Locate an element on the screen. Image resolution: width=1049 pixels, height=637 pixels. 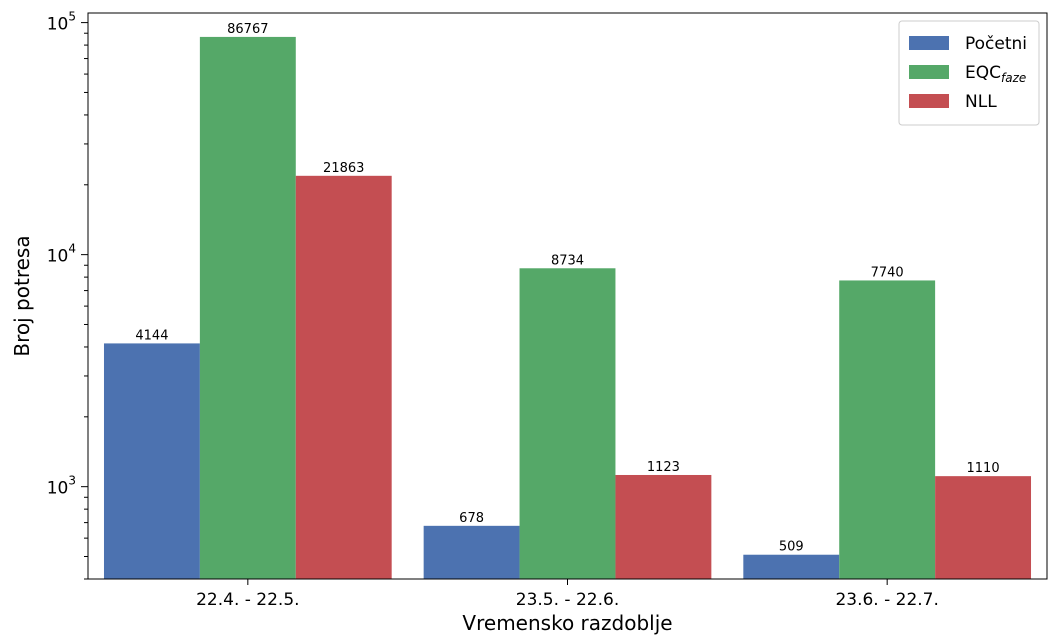
data-label-eqc-3: 7740 is located at coordinates (887, 272).